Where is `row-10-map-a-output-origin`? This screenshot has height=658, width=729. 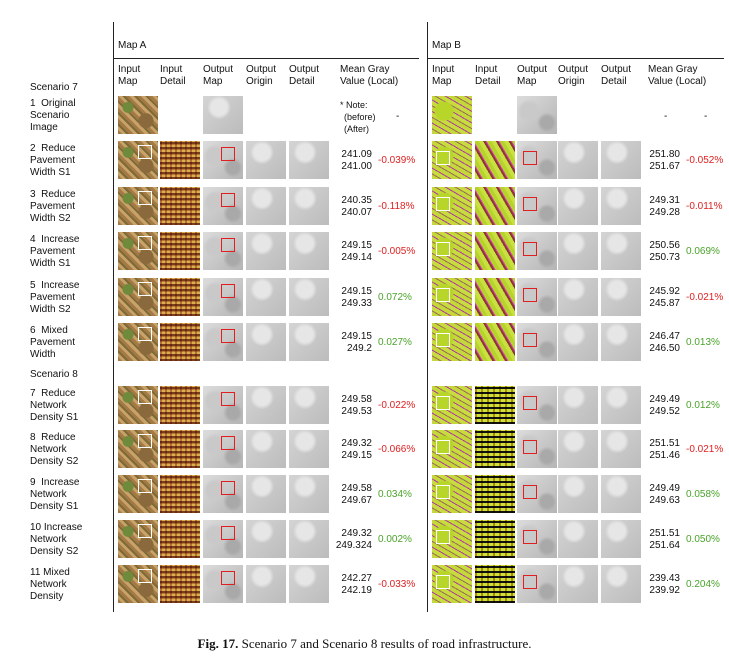 row-10-map-a-output-origin is located at coordinates (266, 539).